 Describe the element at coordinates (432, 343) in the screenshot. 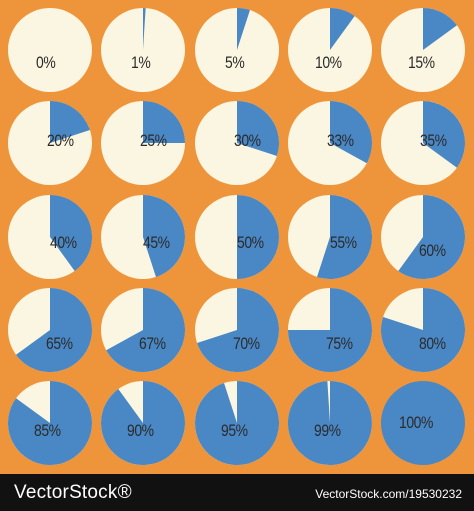

I see `pie-percent-label: 80%` at that location.